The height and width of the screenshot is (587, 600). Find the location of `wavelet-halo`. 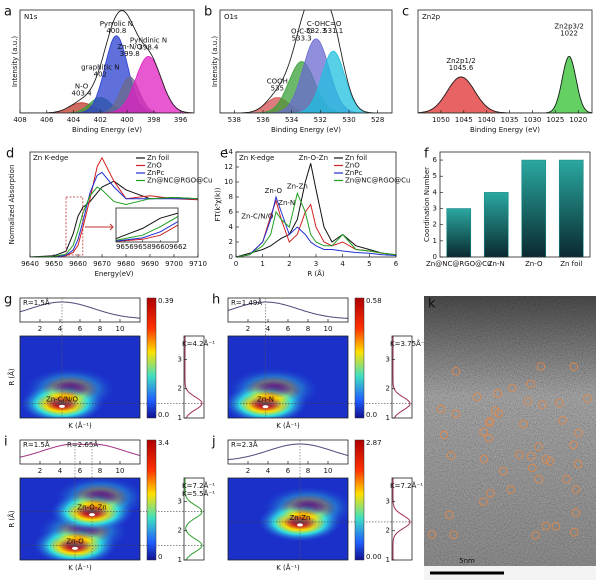

wavelet-halo is located at coordinates (274, 389).